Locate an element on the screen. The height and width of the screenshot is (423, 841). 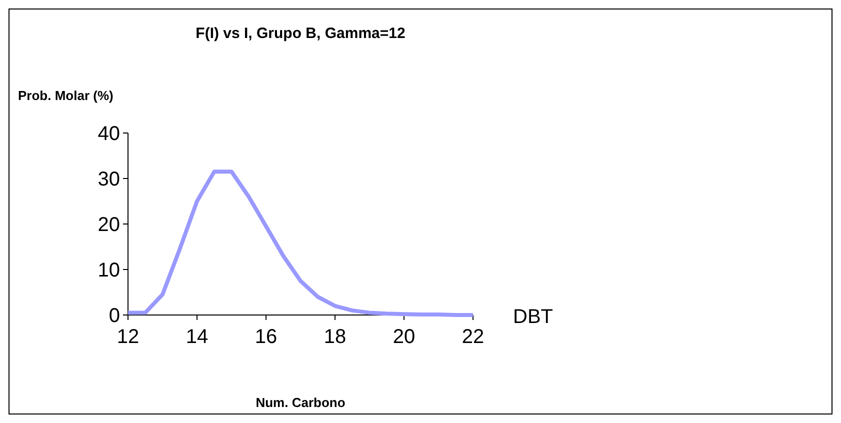
y-tick-label: 40 is located at coordinates (109, 134).